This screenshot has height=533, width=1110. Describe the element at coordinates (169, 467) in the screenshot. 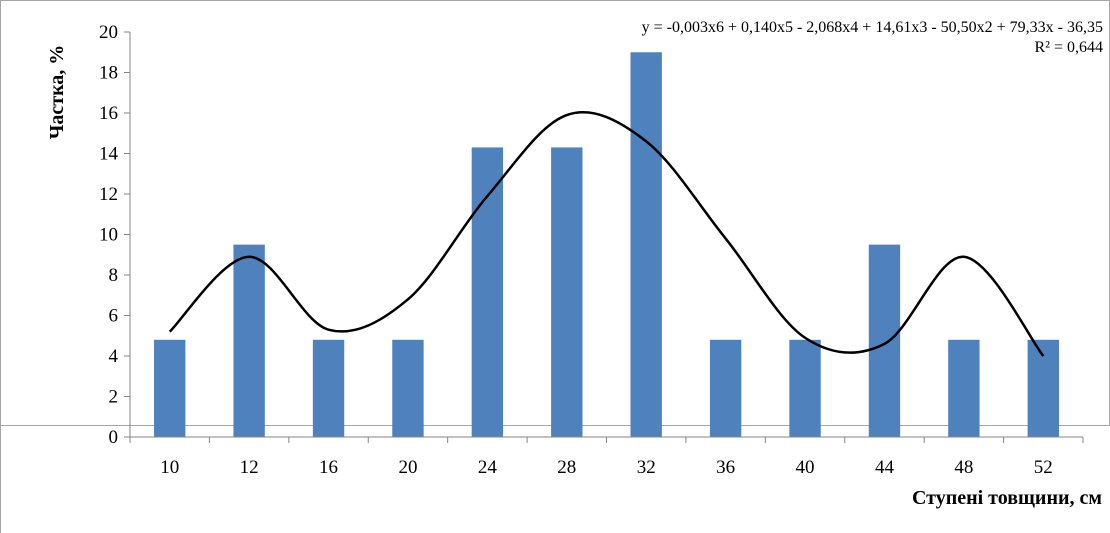

I see `x-tick-label: 10` at that location.